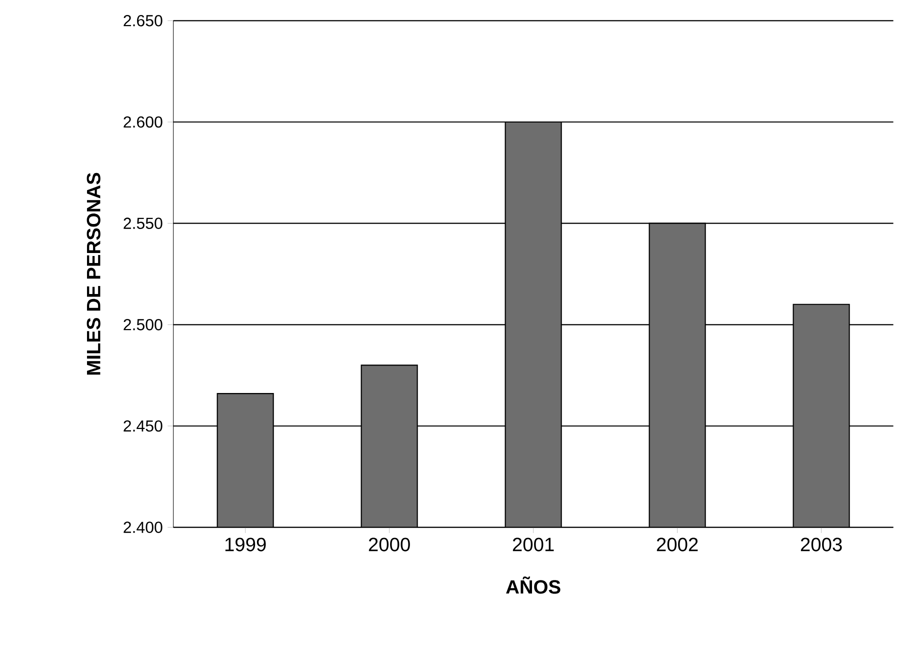  What do you see at coordinates (533, 545) in the screenshot?
I see `x-tick-label: 2001` at bounding box center [533, 545].